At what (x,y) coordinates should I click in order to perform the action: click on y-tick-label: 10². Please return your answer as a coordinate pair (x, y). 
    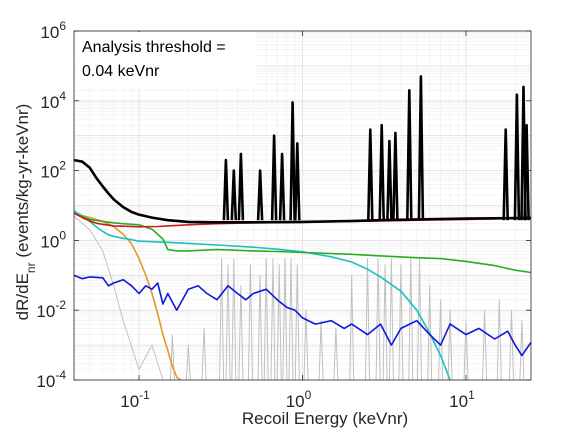
    Looking at the image, I should click on (53, 170).